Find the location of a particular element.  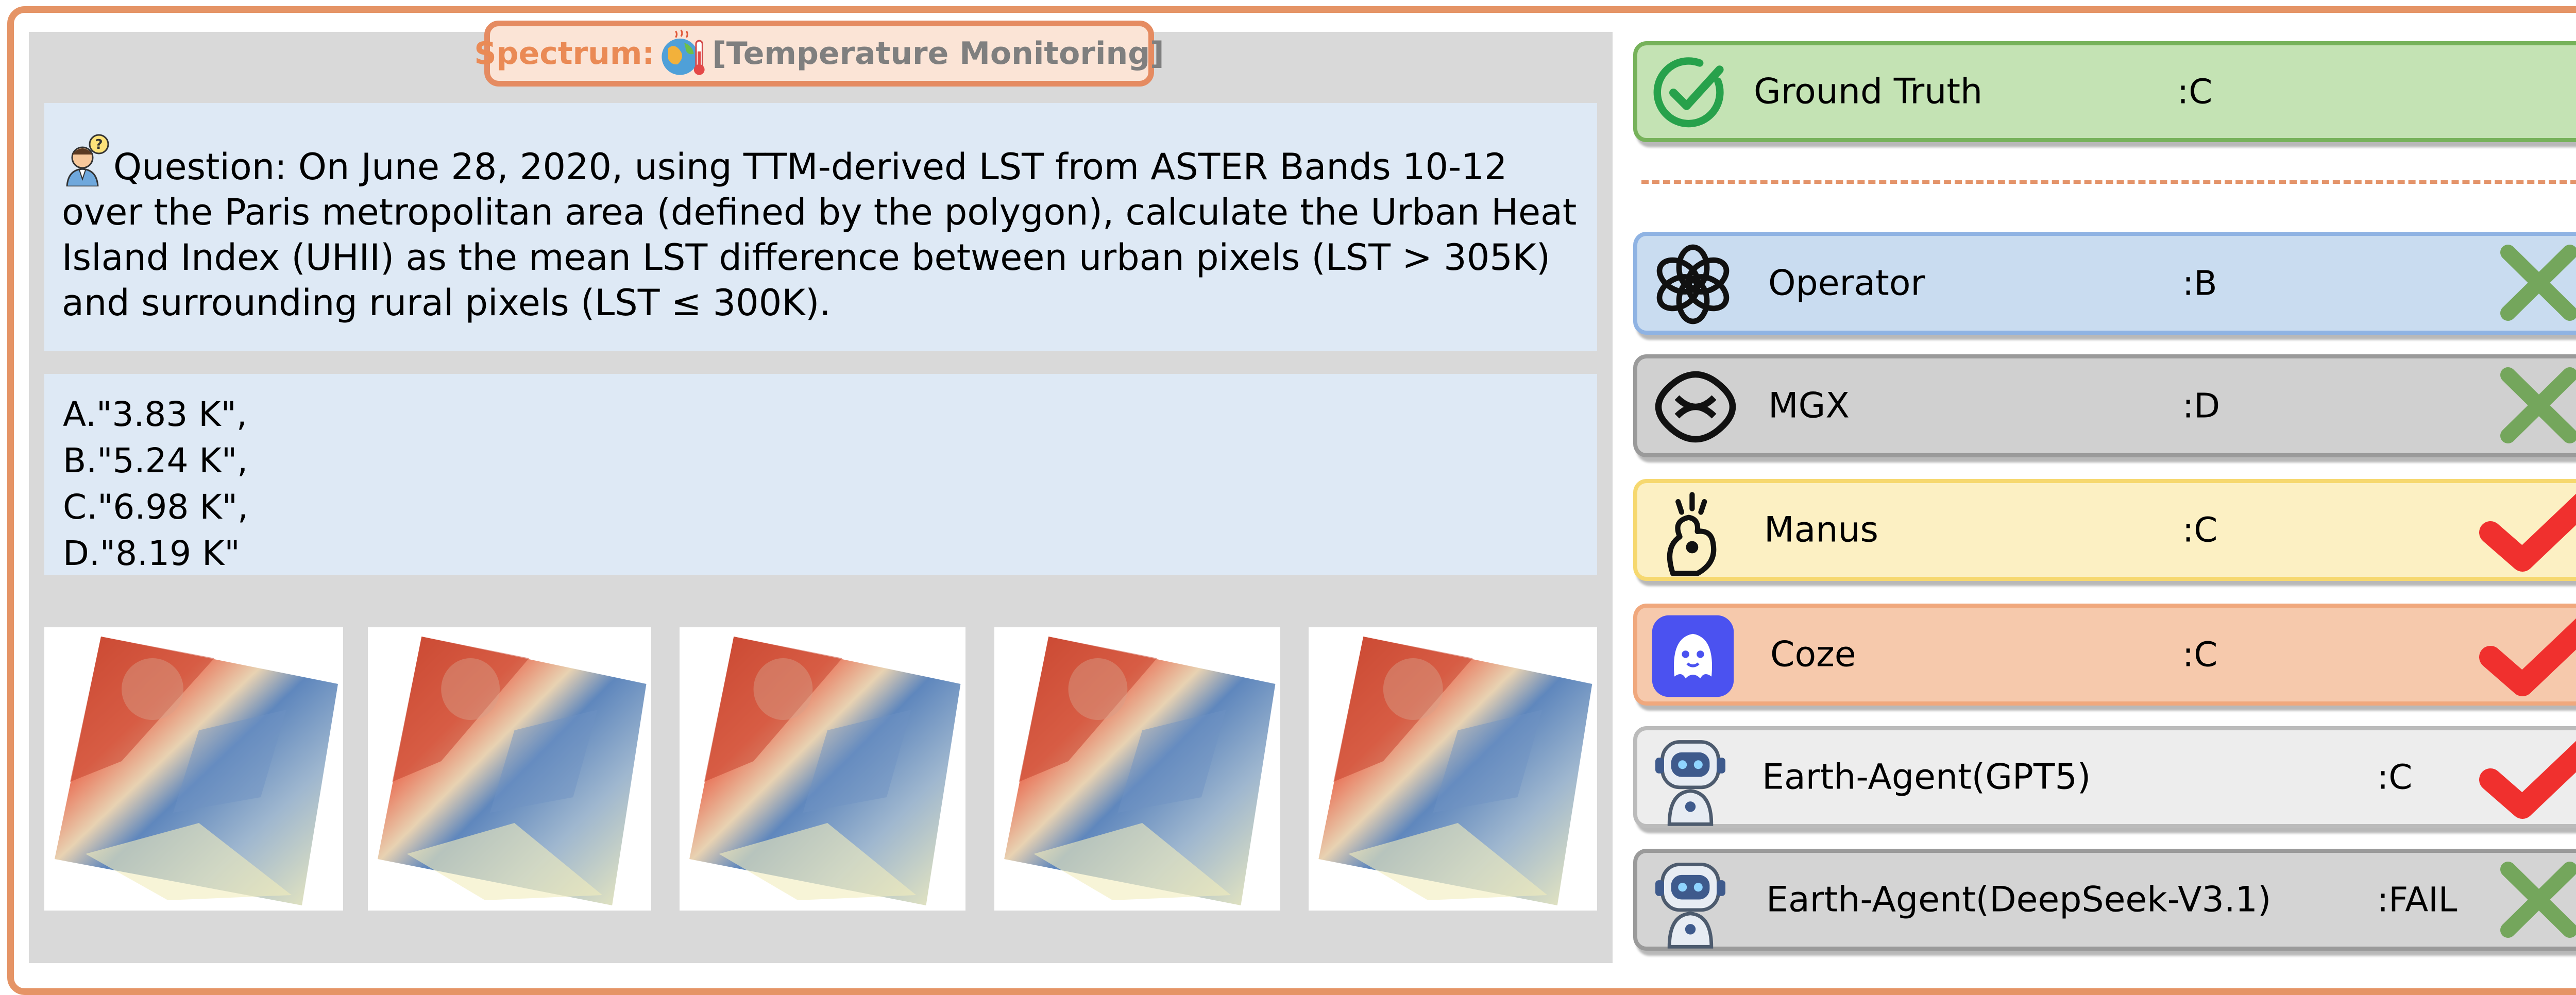

spectrum-header: Spectrum: [Temperature Monitoring] is located at coordinates (819, 54).